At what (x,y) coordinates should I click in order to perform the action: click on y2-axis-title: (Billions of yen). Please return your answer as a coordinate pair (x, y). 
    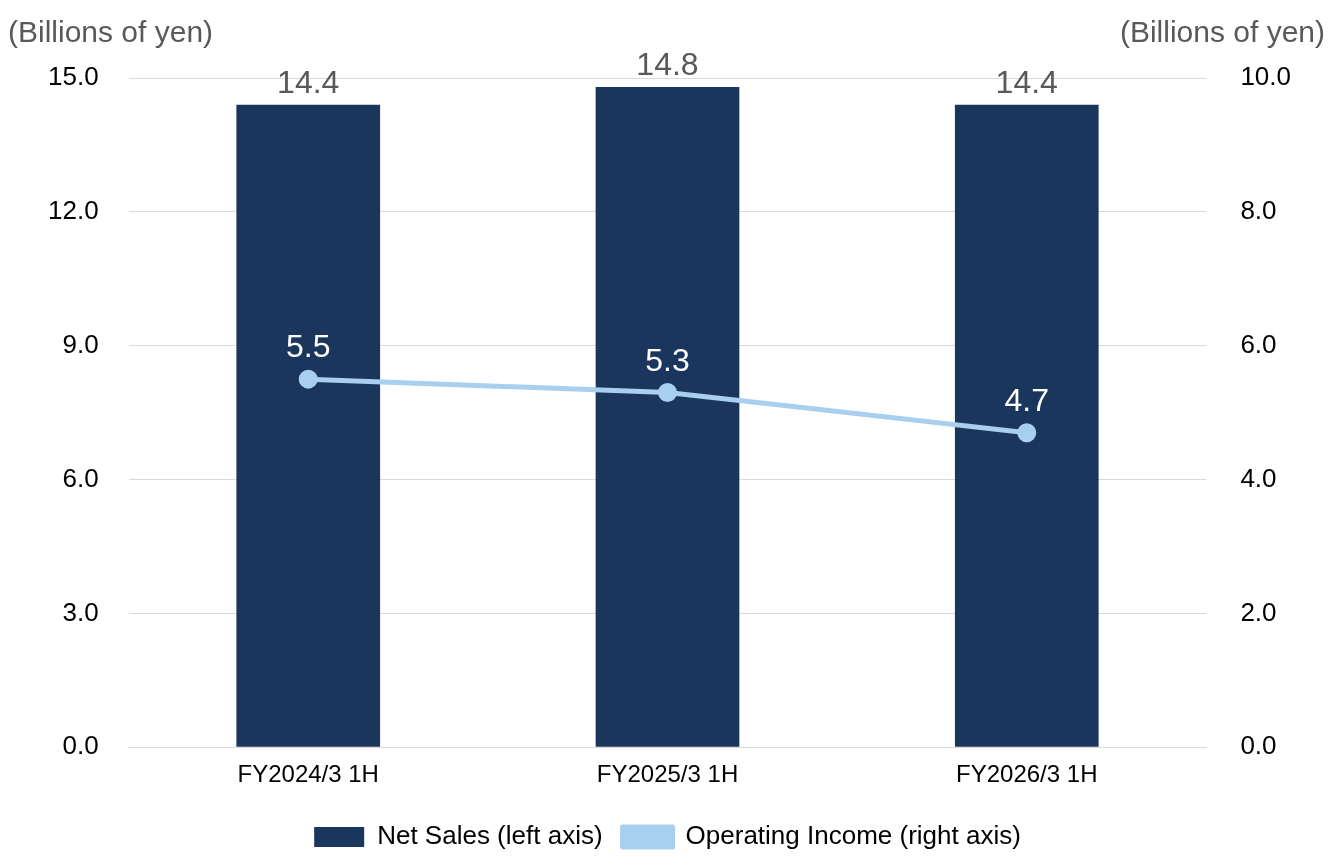
    Looking at the image, I should click on (1222, 31).